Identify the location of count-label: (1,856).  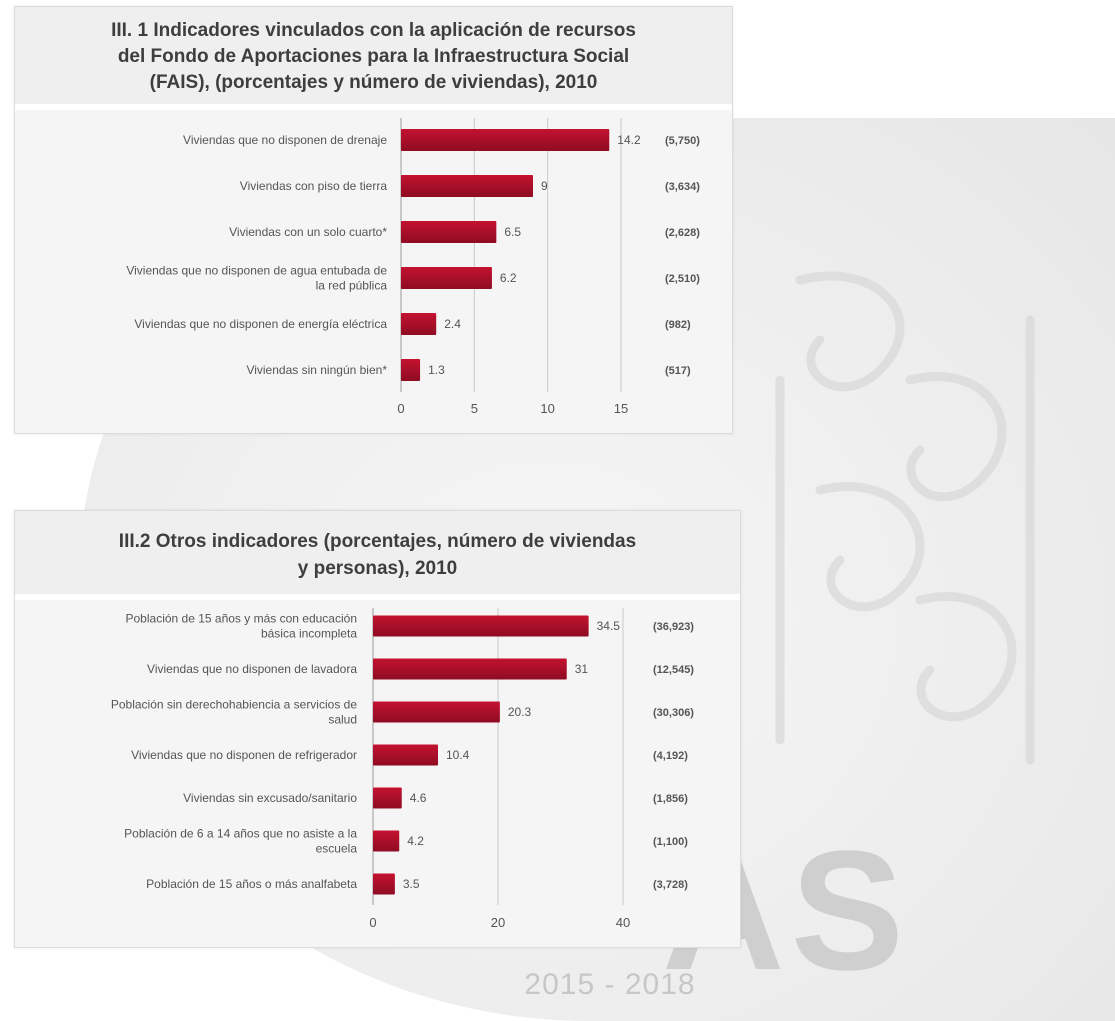
(670, 799).